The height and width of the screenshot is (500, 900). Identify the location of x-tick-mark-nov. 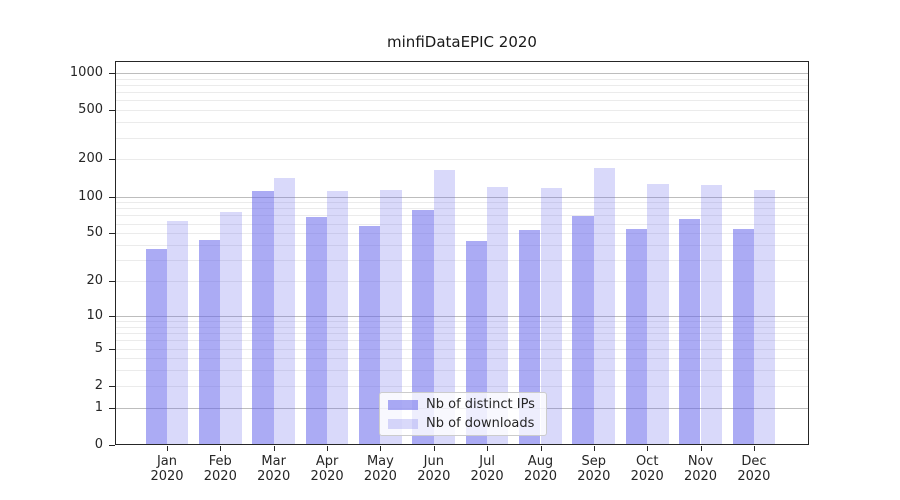
(701, 448).